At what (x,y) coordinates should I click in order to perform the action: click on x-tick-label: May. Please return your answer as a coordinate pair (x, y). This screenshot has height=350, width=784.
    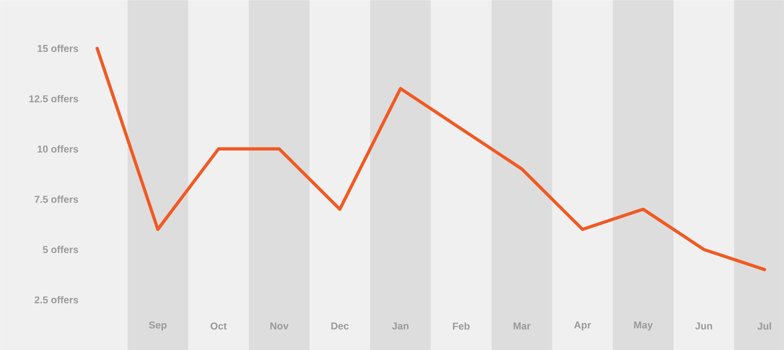
    Looking at the image, I should click on (643, 326).